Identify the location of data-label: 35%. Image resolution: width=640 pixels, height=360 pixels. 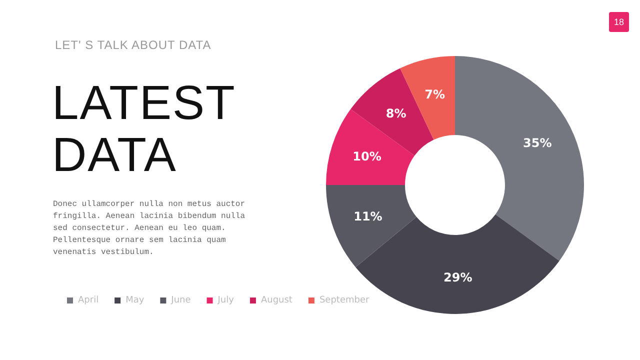
(537, 143).